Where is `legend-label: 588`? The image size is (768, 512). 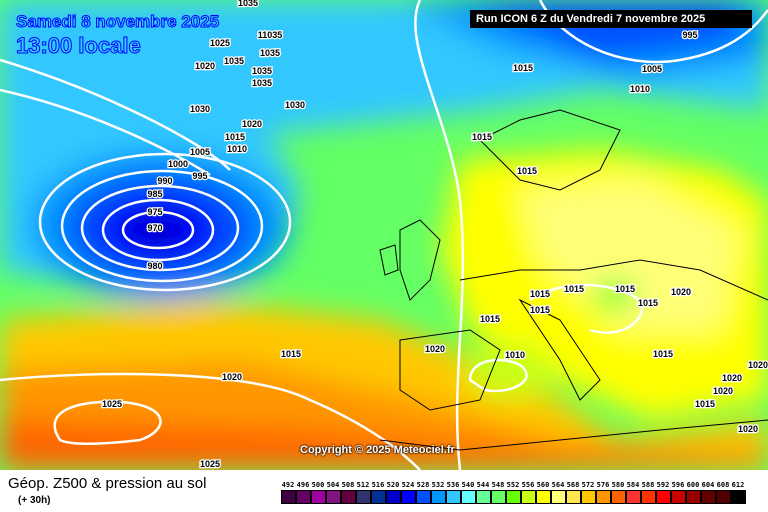
legend-label: 588 is located at coordinates (648, 485).